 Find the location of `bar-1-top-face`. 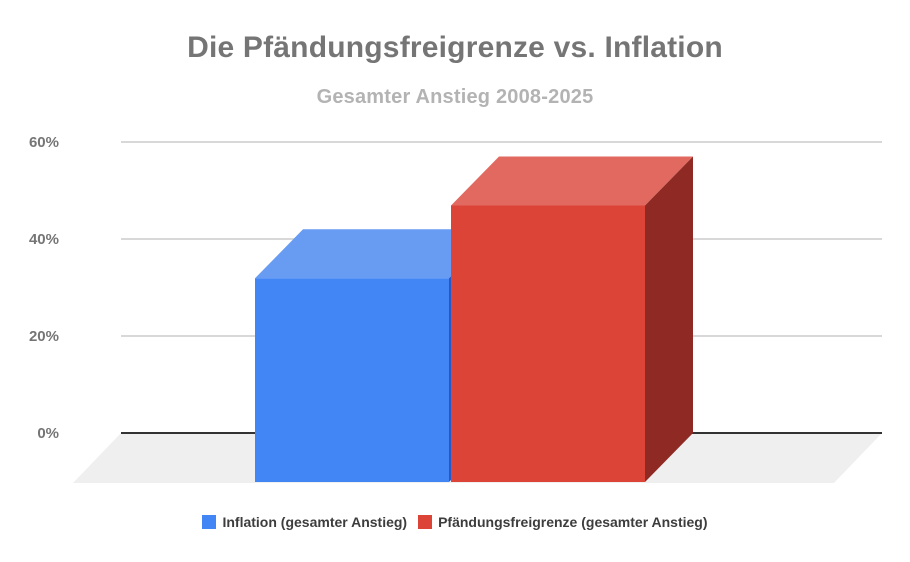

bar-1-top-face is located at coordinates (572, 181).